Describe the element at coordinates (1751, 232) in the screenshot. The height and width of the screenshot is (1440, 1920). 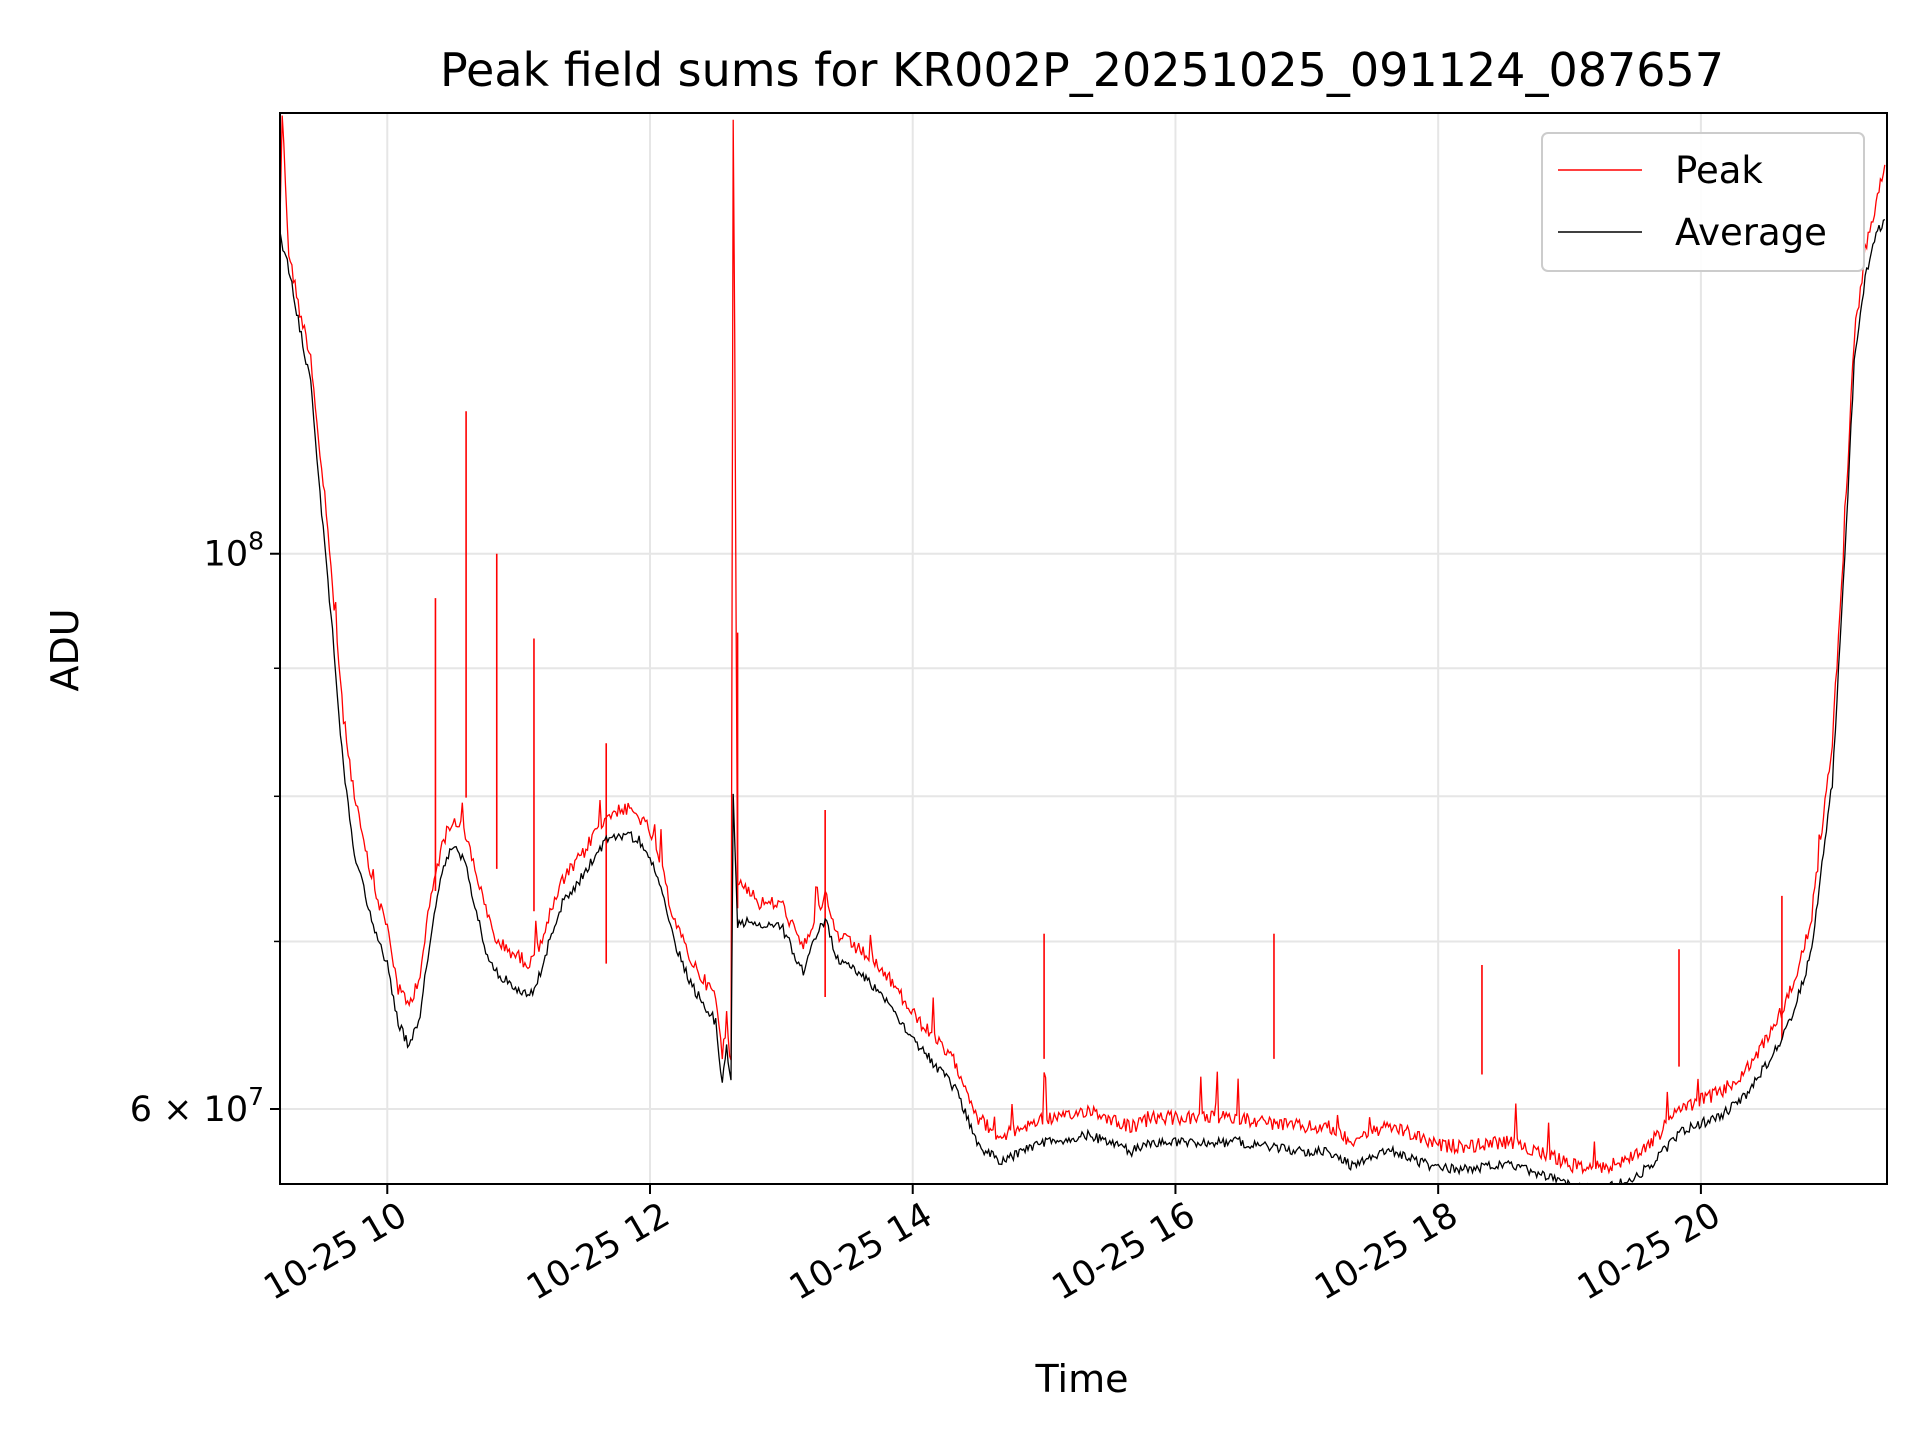
I see `legend-label-average: Average` at that location.